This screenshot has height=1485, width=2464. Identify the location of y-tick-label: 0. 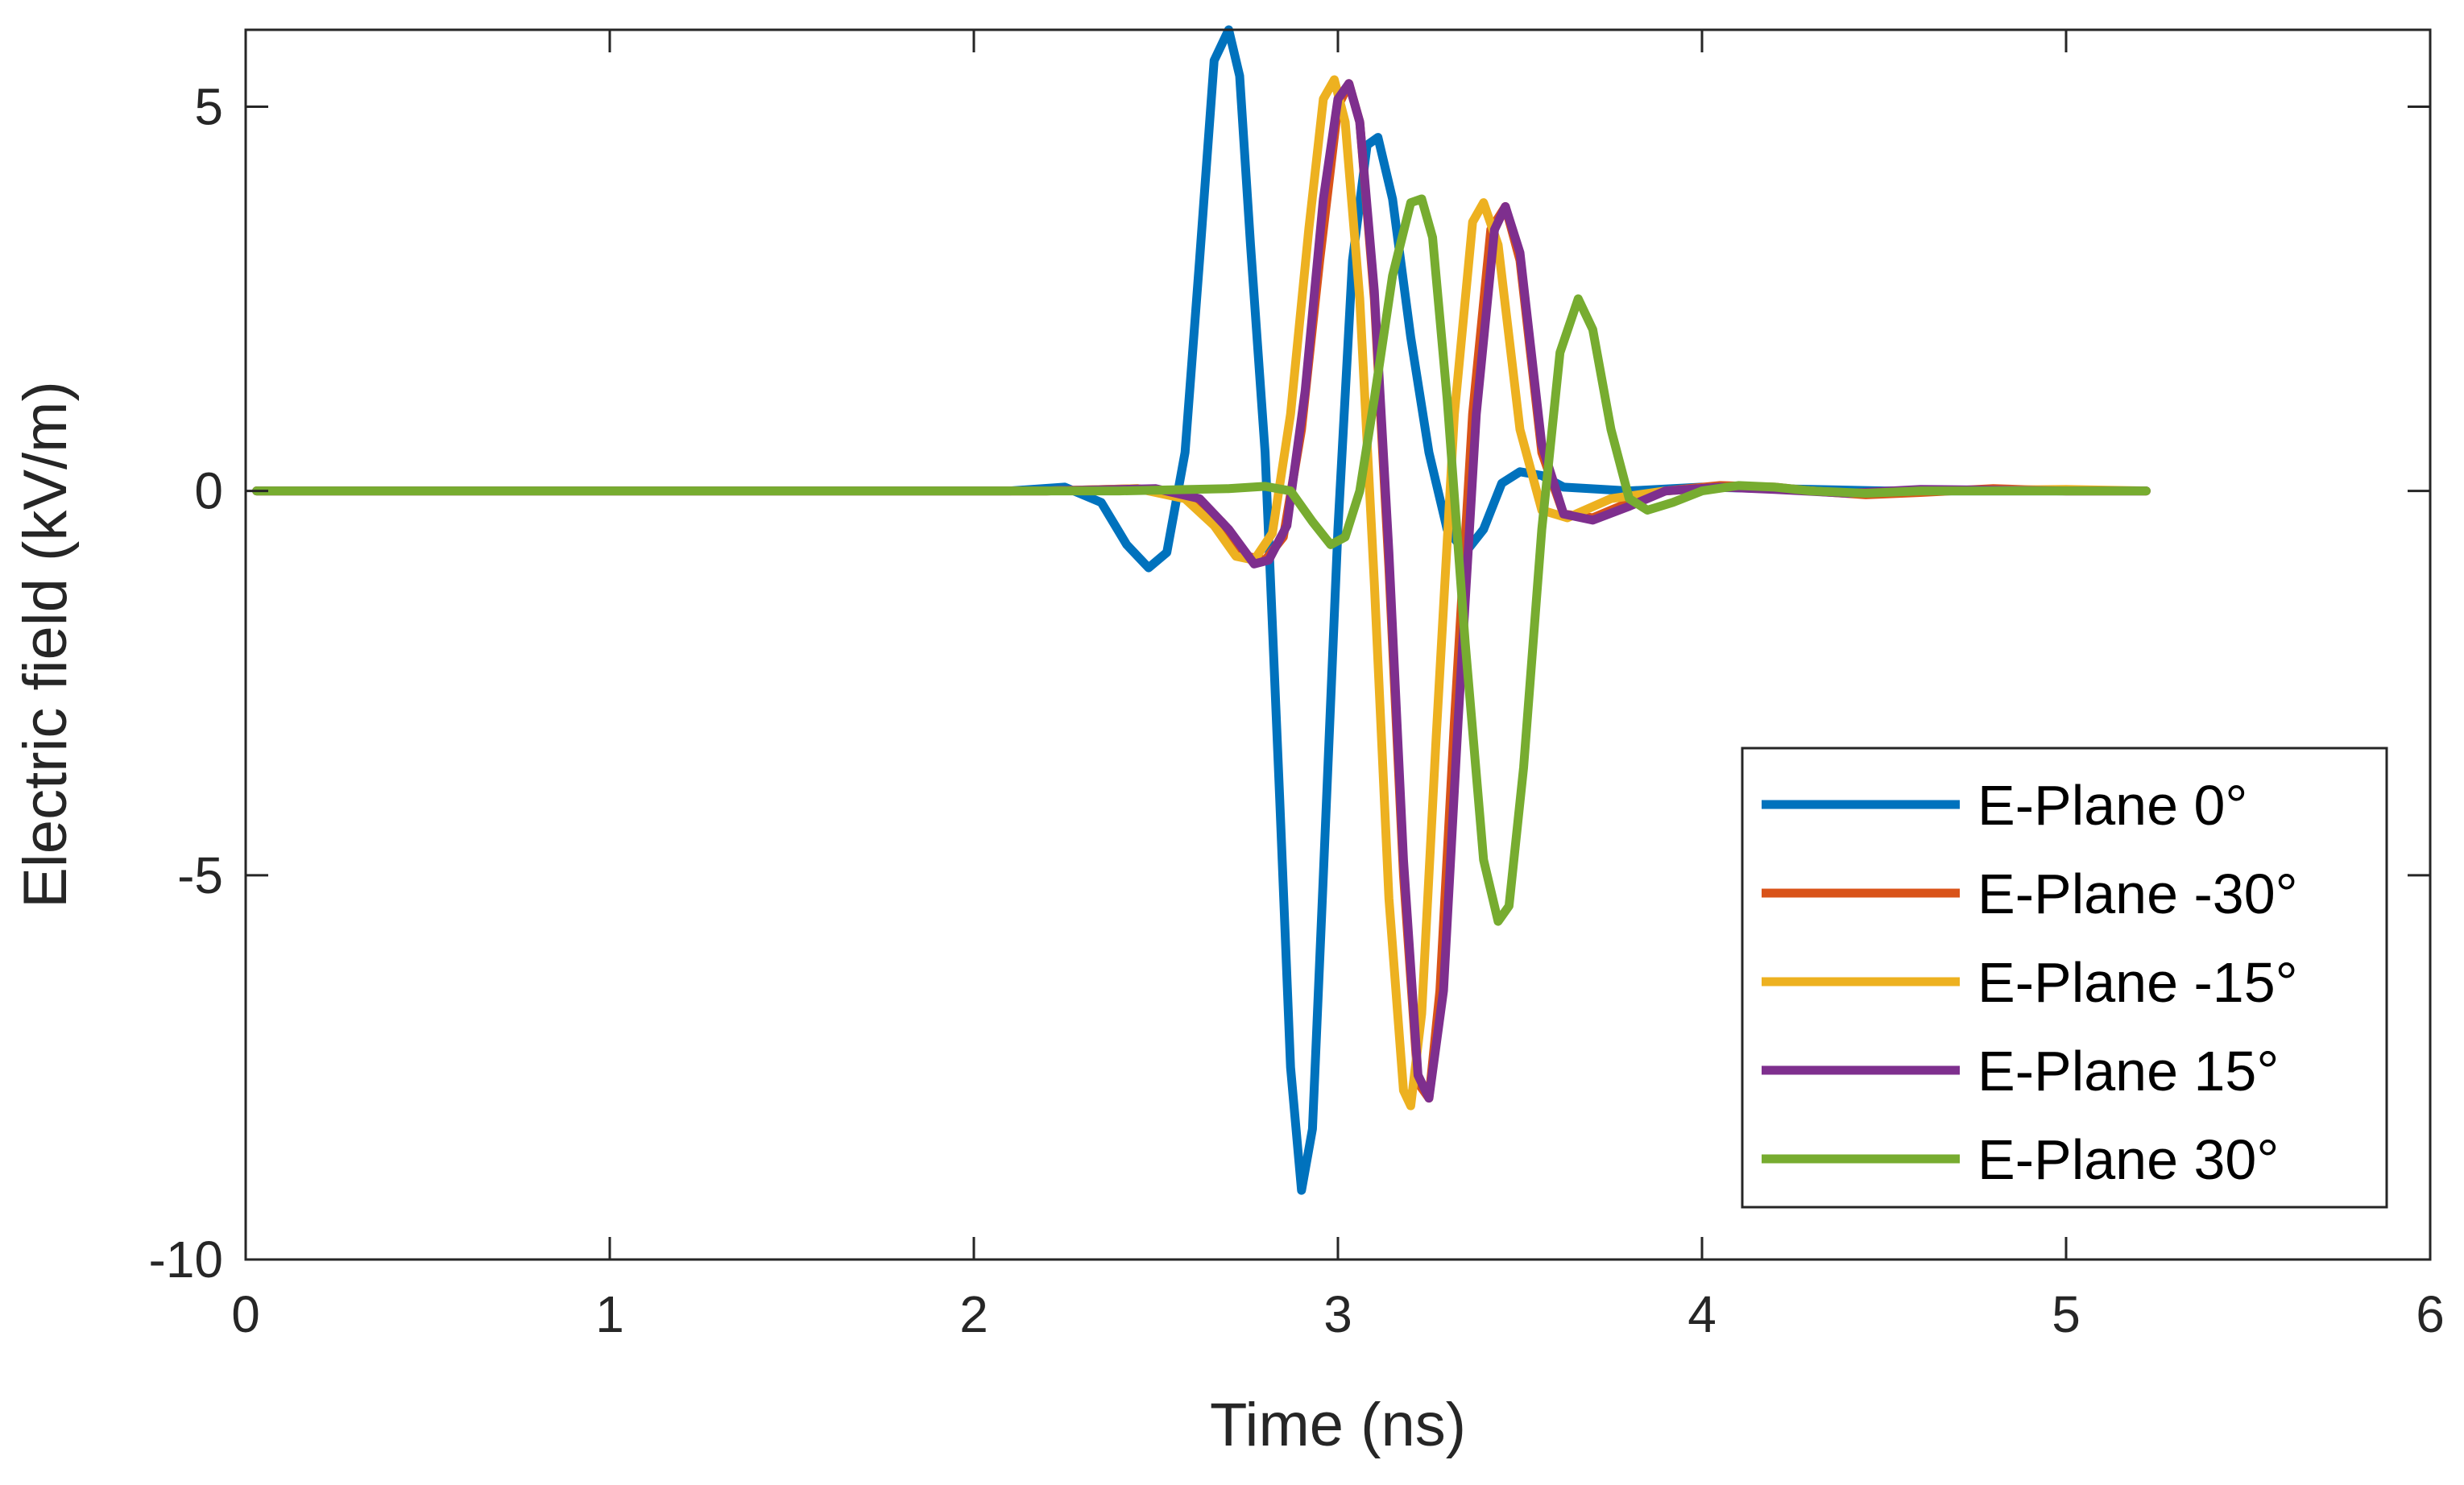
(208, 491).